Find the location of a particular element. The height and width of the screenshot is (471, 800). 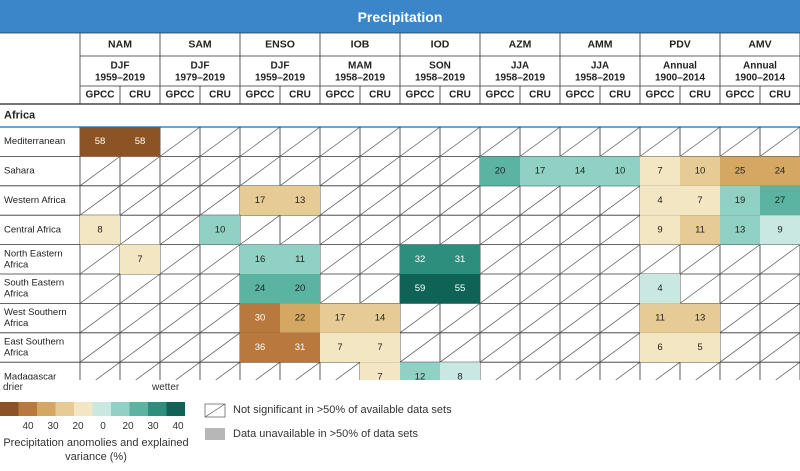

index-name: AMV is located at coordinates (759, 44).